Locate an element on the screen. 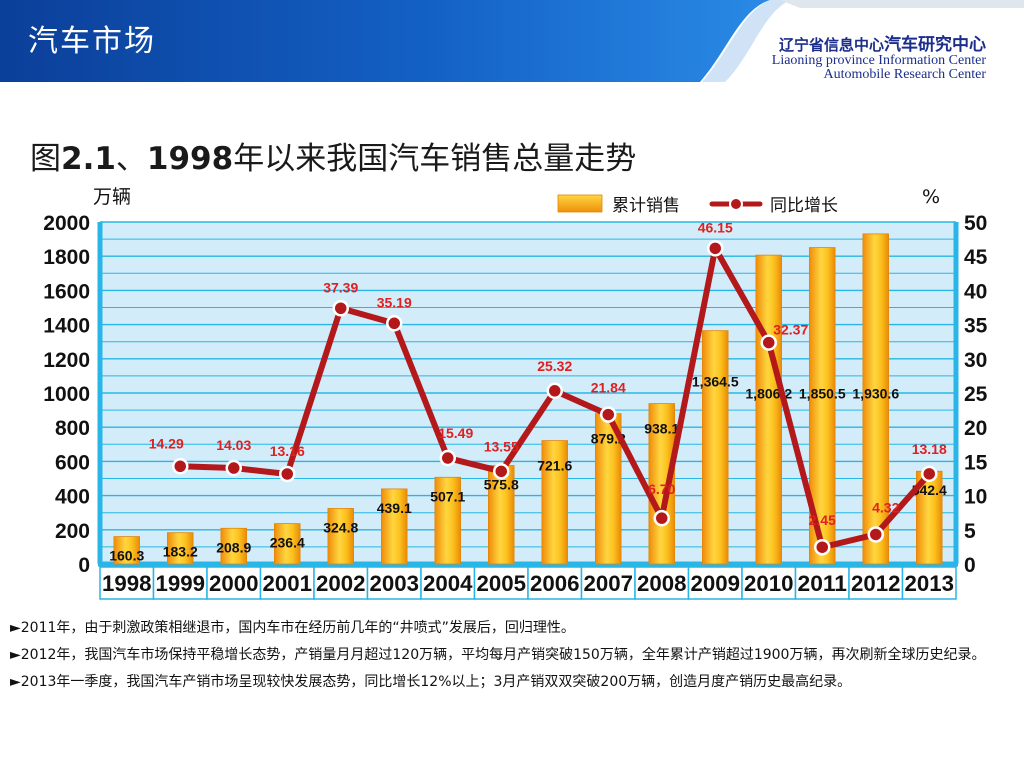  section-title: 汽车市场 is located at coordinates (92, 41).